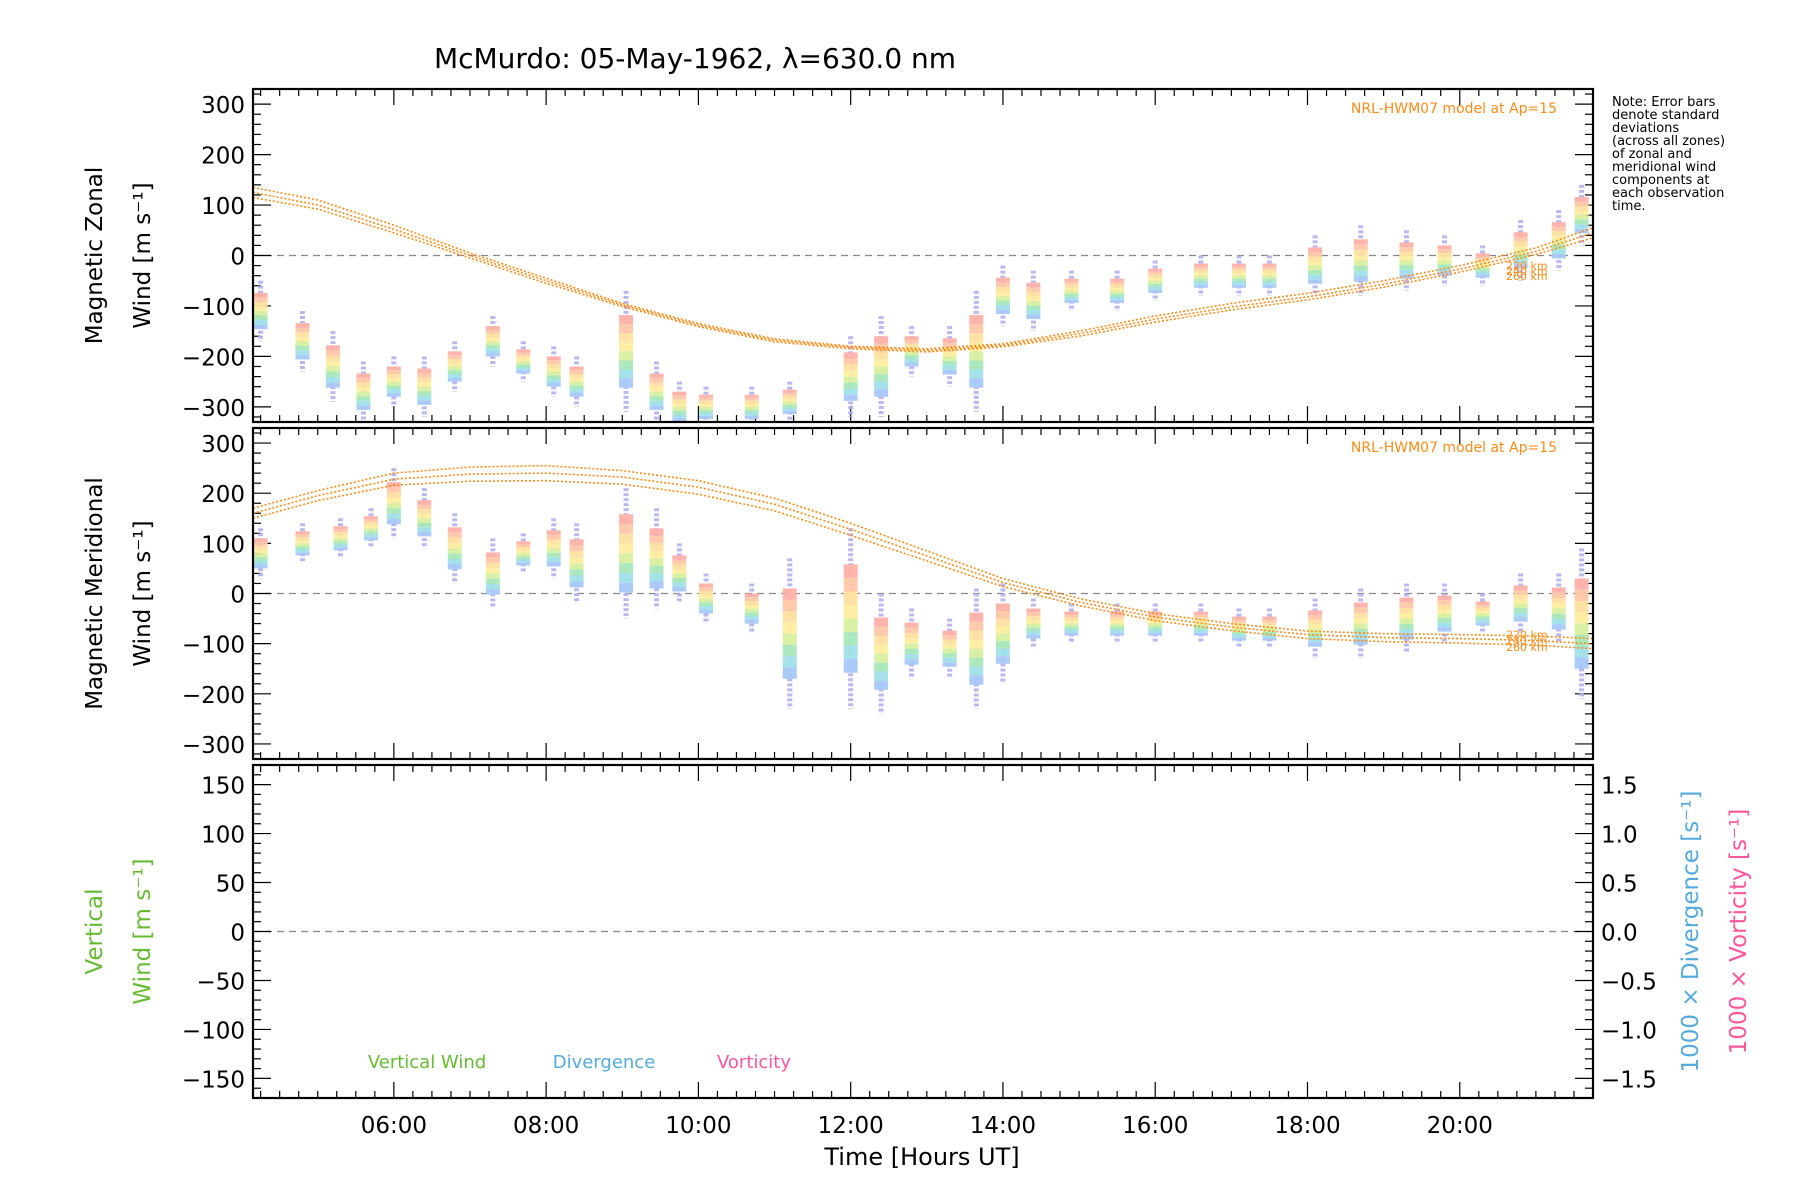 This screenshot has width=1800, height=1200. Describe the element at coordinates (1527, 635) in the screenshot. I see `model-altitude-label: 220 km` at that location.